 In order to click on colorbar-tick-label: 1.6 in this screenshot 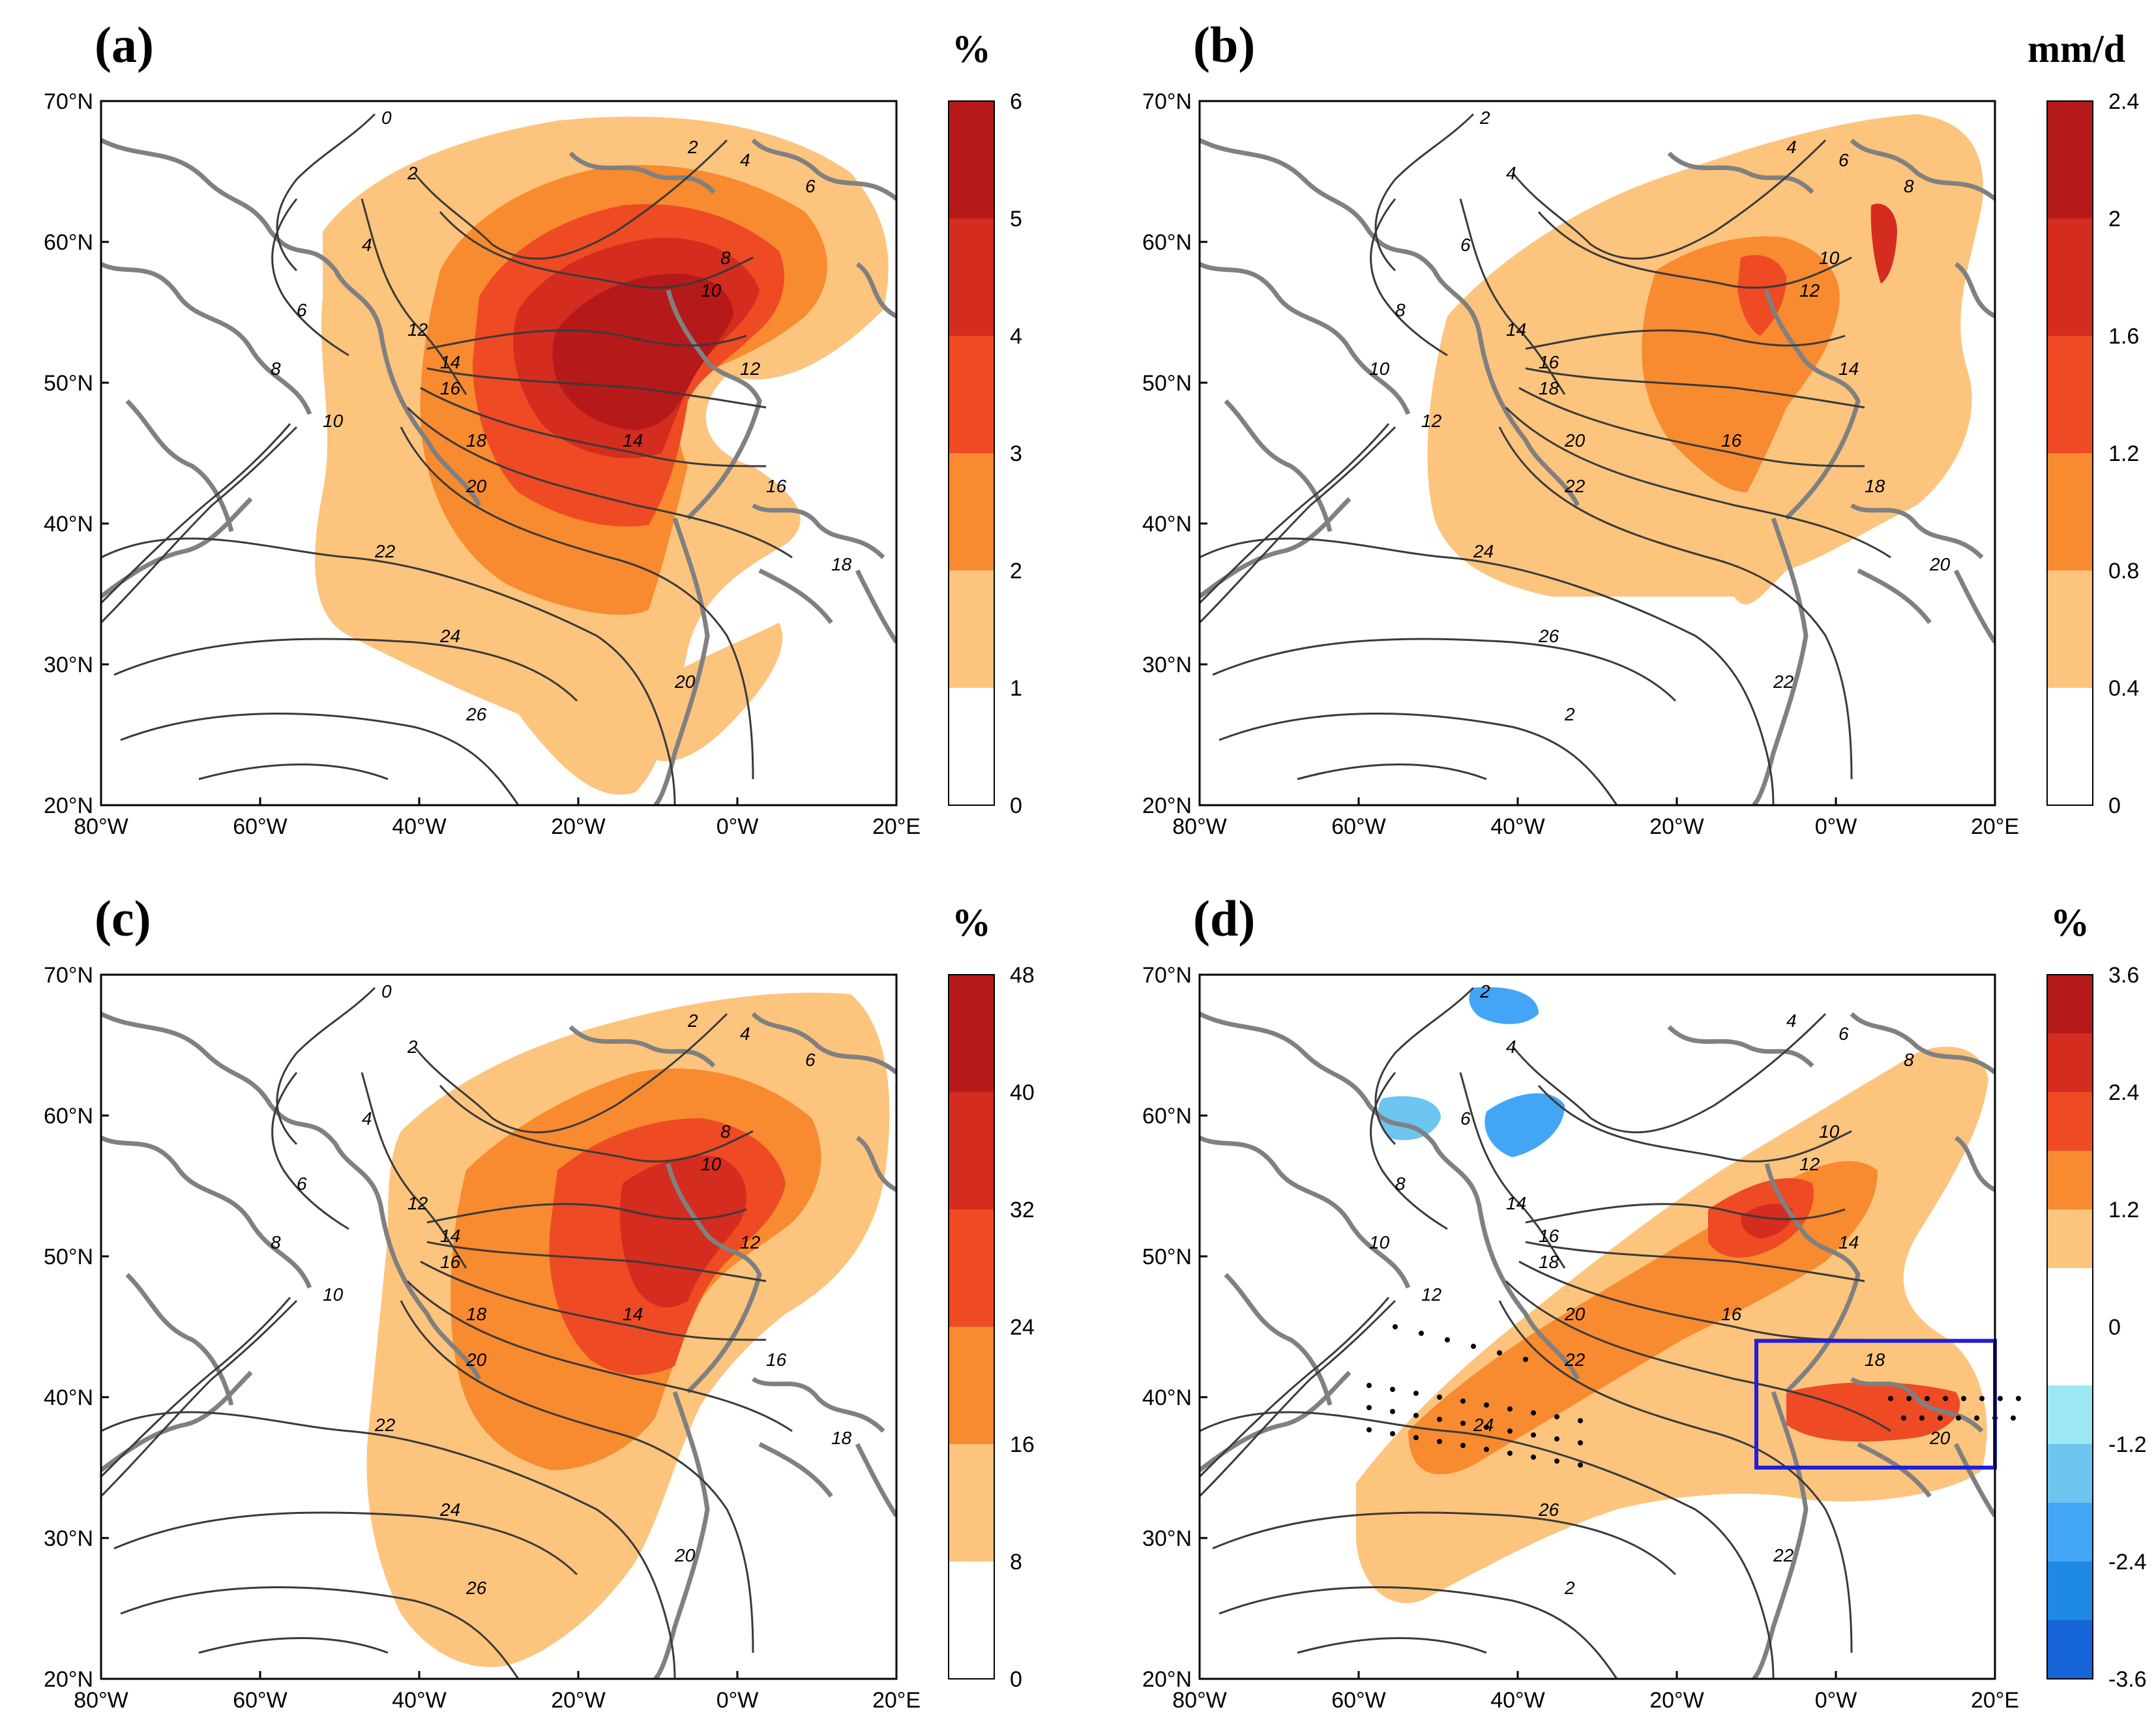, I will do `click(2123, 336)`.